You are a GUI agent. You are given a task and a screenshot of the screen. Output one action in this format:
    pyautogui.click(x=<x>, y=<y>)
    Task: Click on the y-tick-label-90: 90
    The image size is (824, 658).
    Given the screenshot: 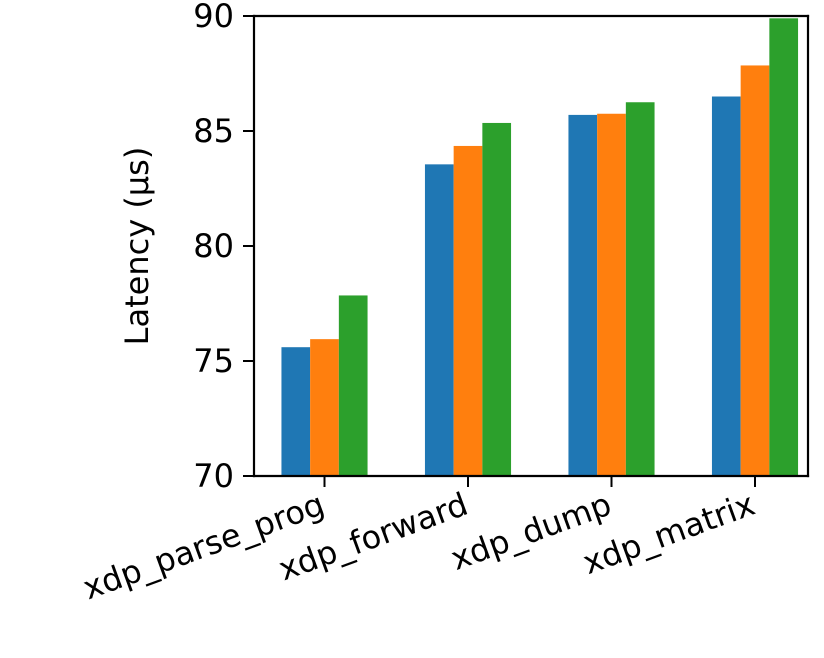 What is the action you would take?
    pyautogui.click(x=213, y=17)
    